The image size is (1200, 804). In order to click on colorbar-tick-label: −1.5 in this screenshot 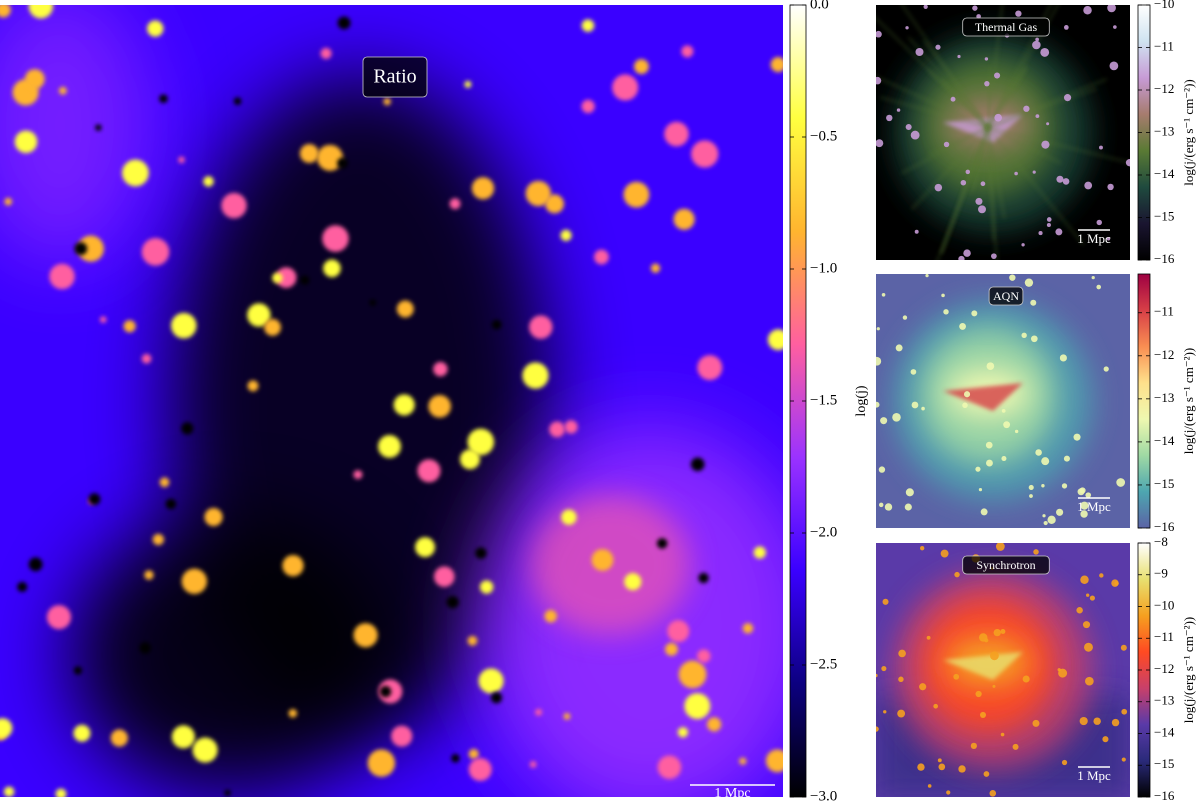, I will do `click(823, 400)`.